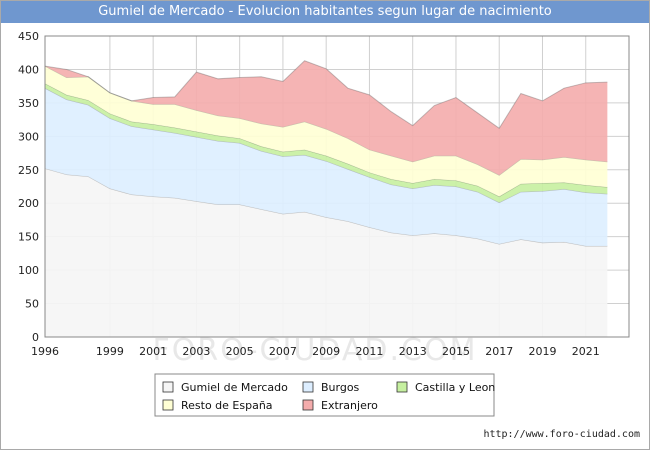 The height and width of the screenshot is (450, 650). What do you see at coordinates (542, 351) in the screenshot?
I see `x-tick-label: 2019` at bounding box center [542, 351].